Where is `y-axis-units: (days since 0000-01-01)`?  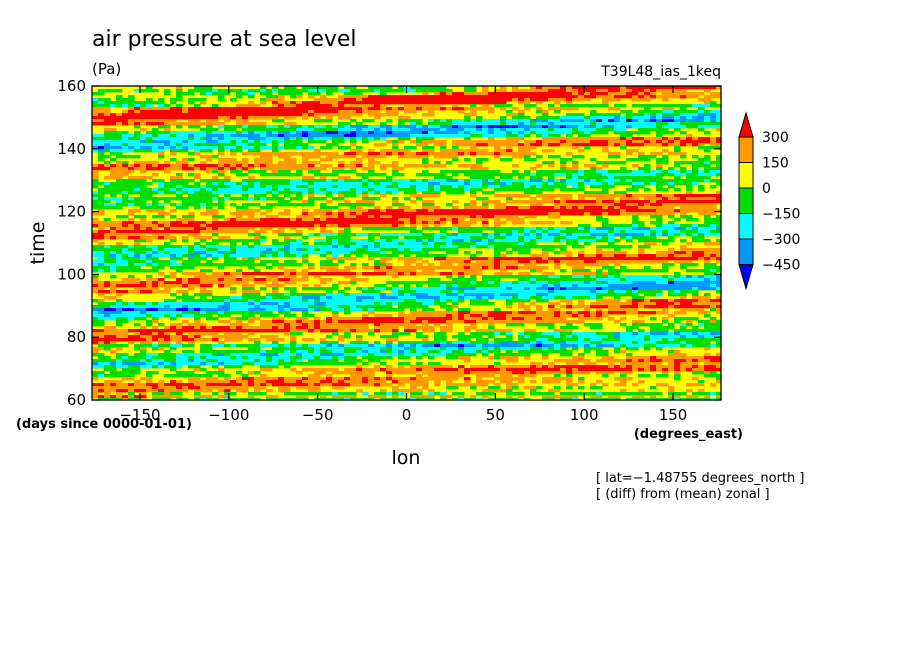
y-axis-units: (days since 0000-01-01) is located at coordinates (104, 424).